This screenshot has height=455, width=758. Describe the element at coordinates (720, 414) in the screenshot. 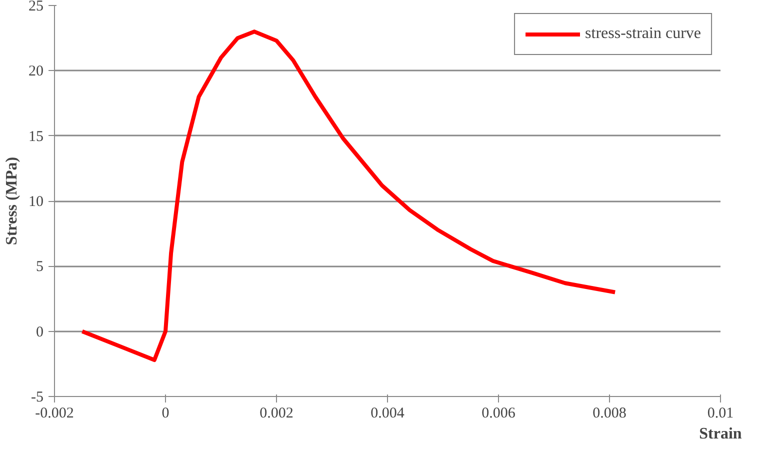

I see `x-tick-label: 0.01` at that location.